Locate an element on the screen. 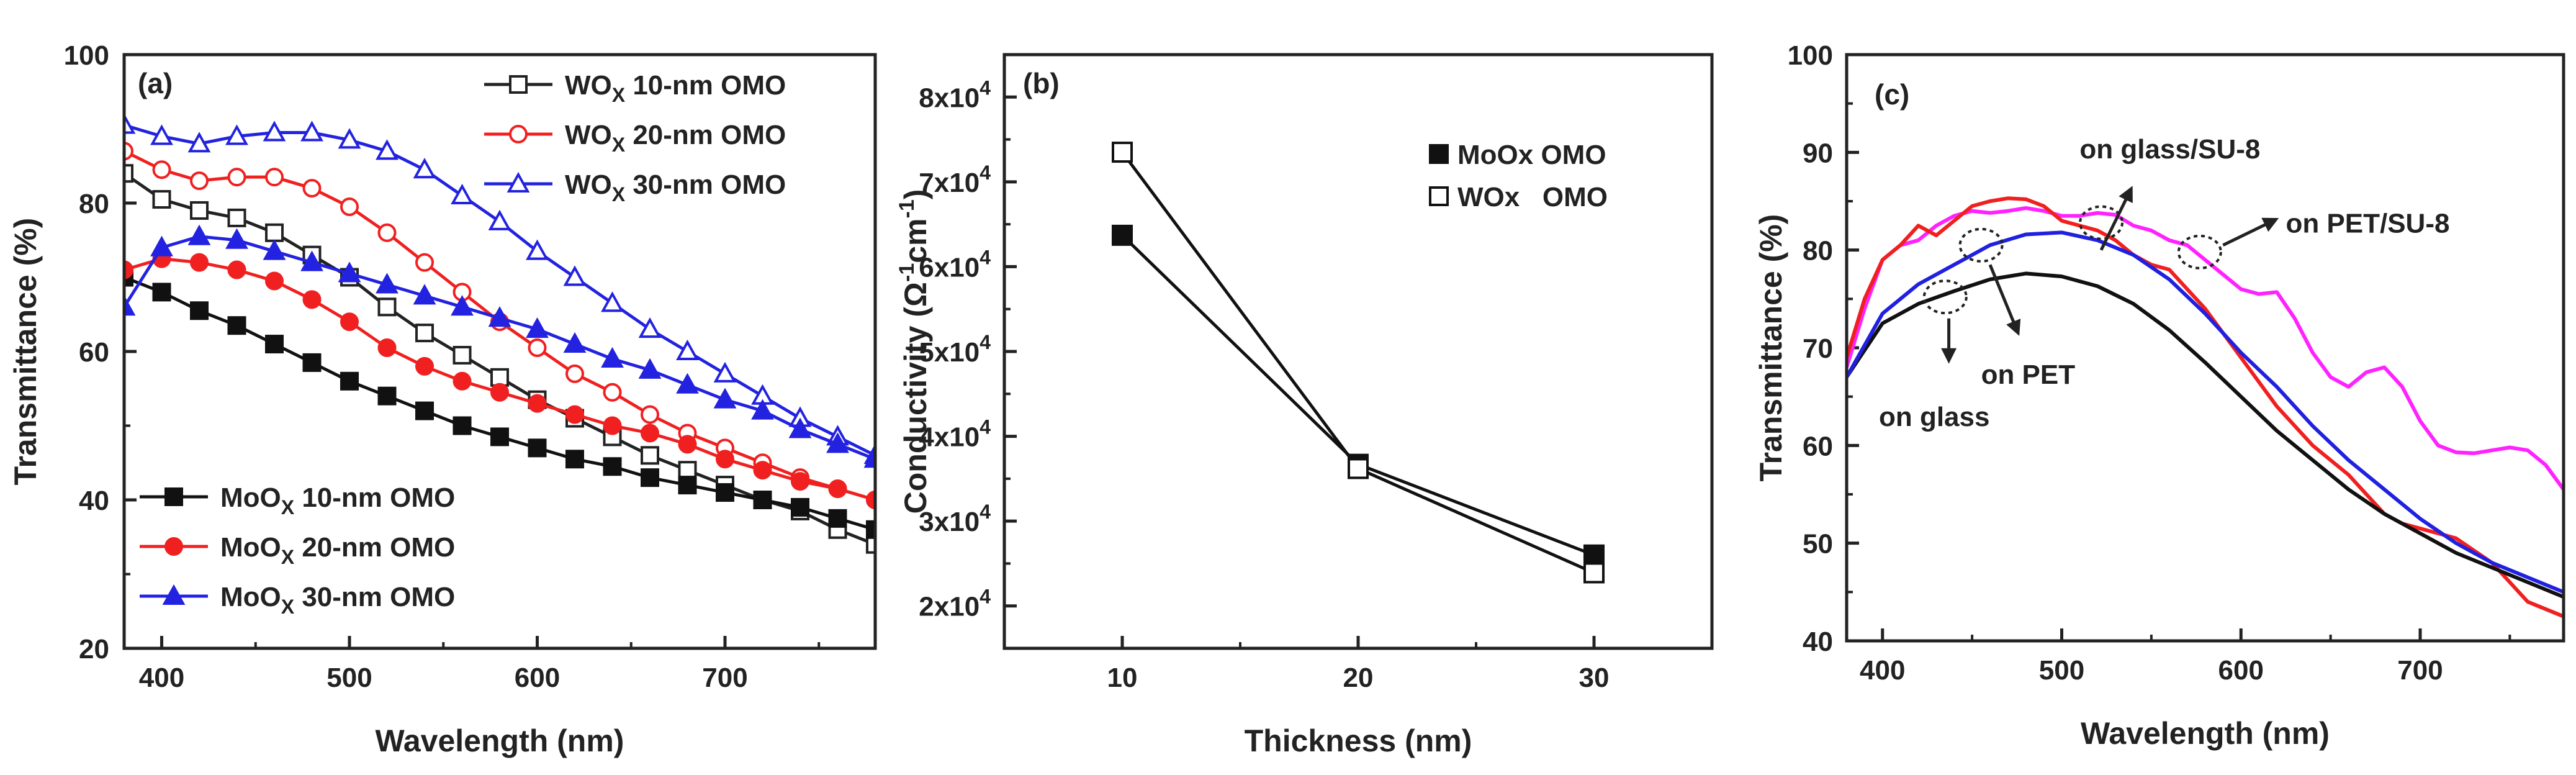  x-tick-label: 700 is located at coordinates (724, 678).